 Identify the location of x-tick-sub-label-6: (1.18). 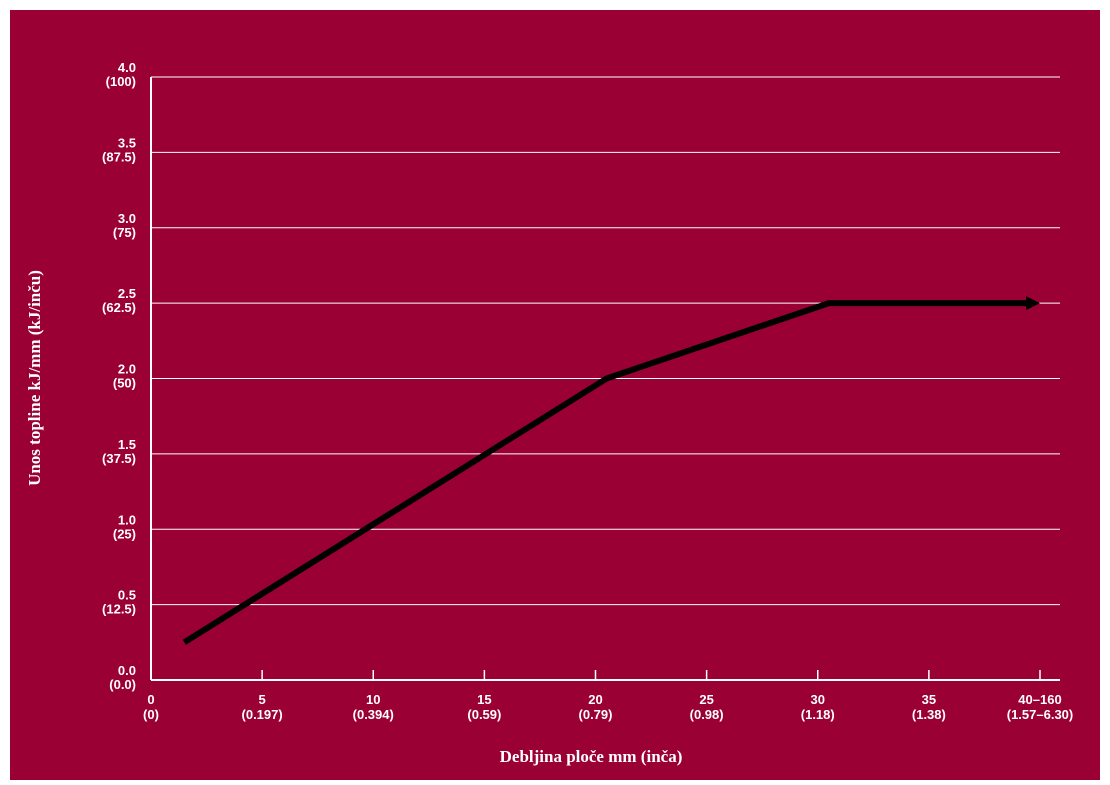
(818, 714).